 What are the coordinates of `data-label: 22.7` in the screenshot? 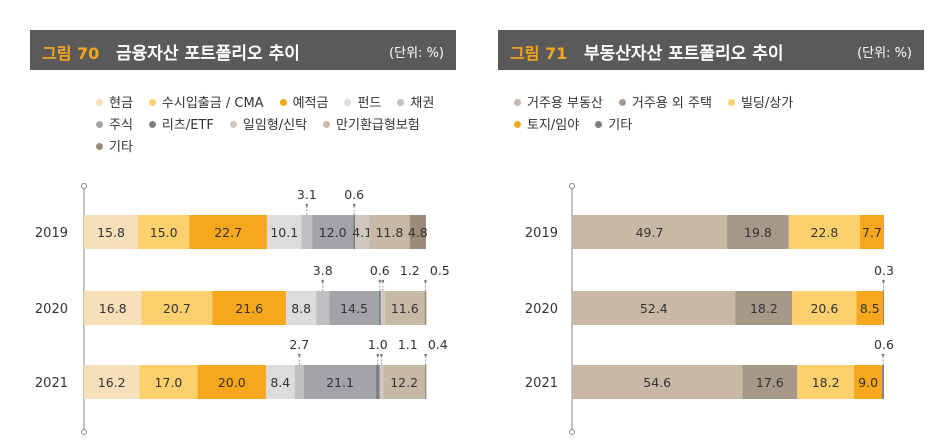 It's located at (228, 232).